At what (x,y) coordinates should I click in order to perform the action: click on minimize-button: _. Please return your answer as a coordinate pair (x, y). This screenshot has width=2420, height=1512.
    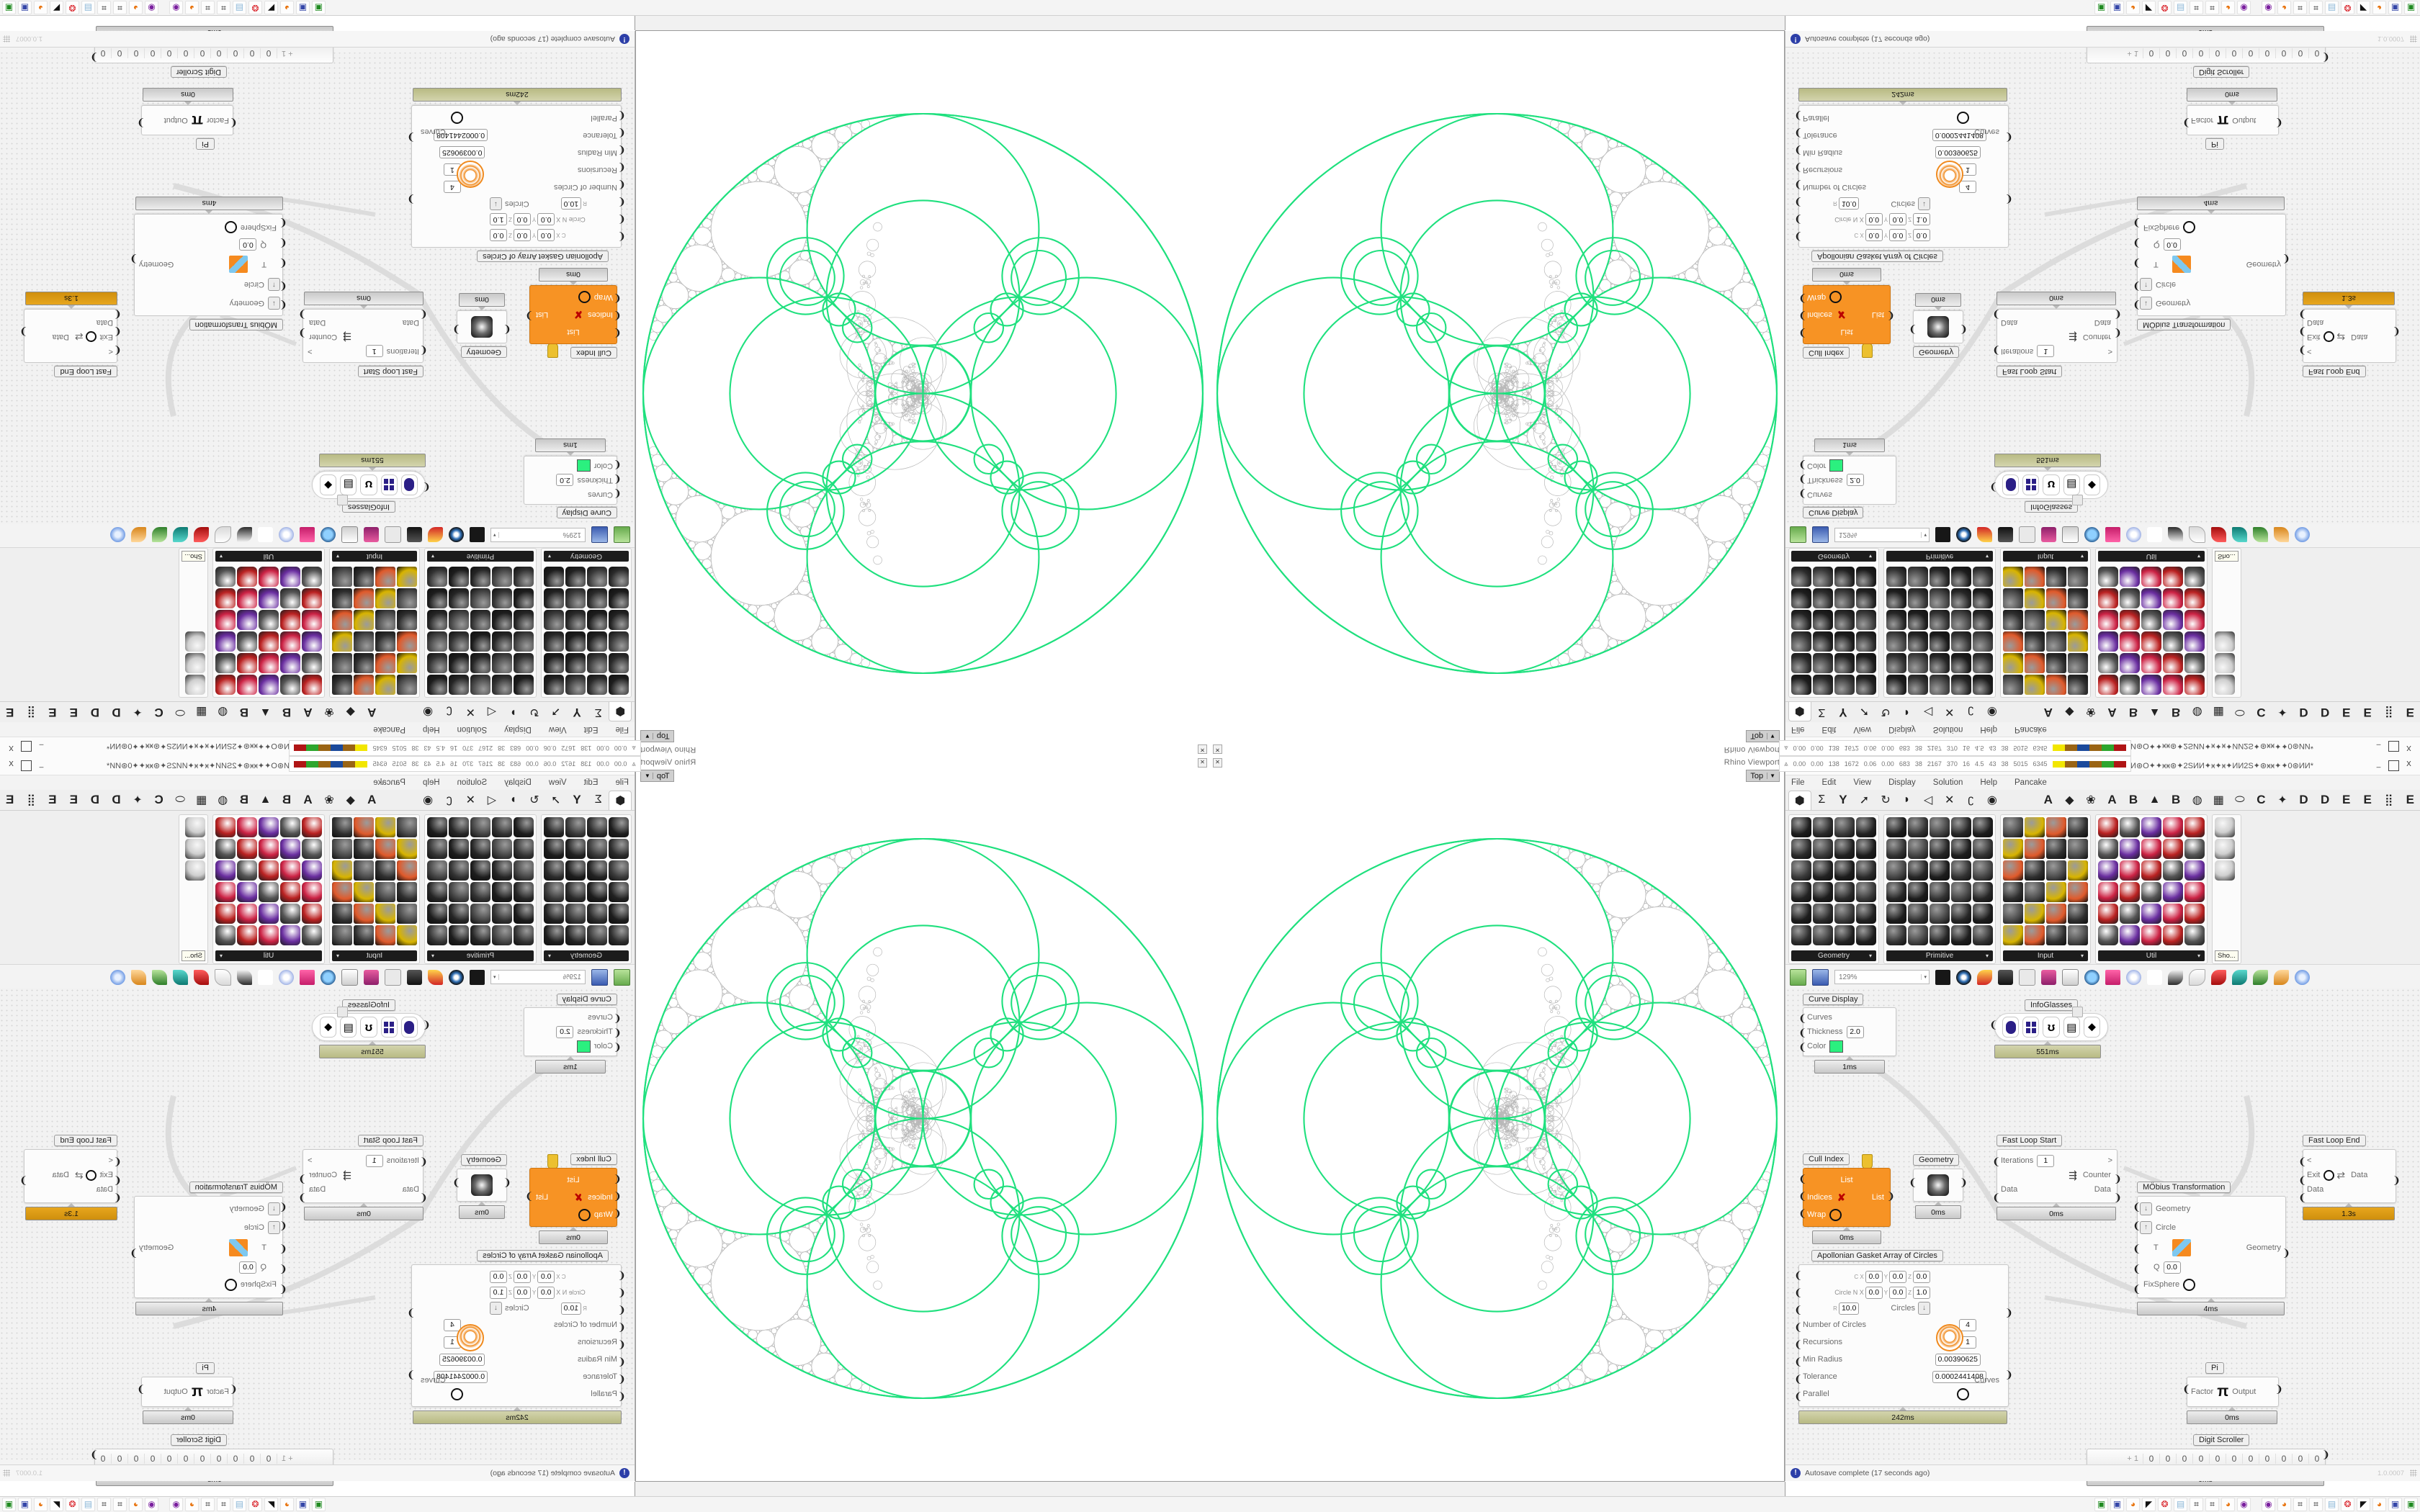
    Looking at the image, I should click on (2378, 748).